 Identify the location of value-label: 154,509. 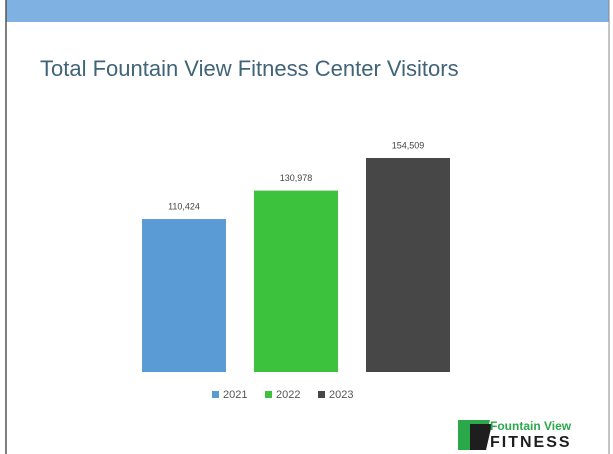
(408, 145).